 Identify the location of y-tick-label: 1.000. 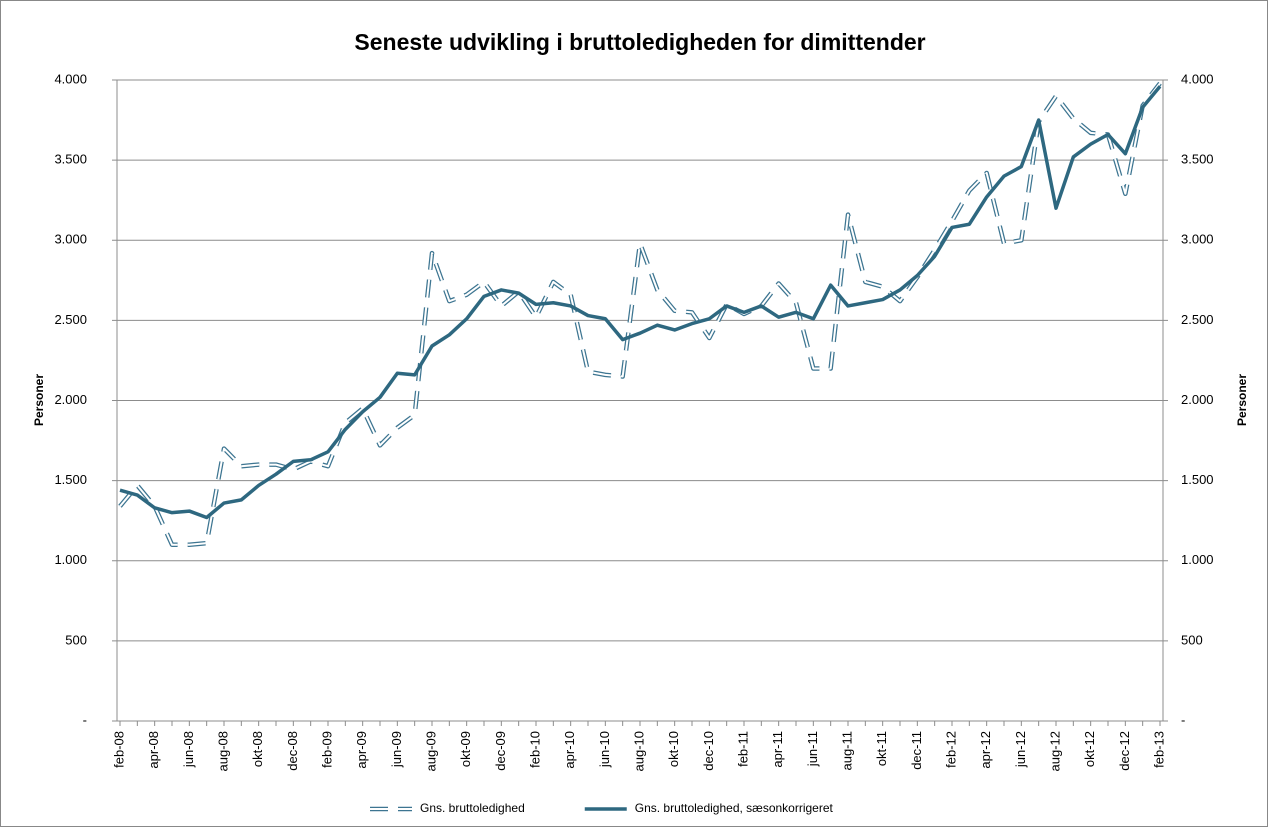
(70, 559).